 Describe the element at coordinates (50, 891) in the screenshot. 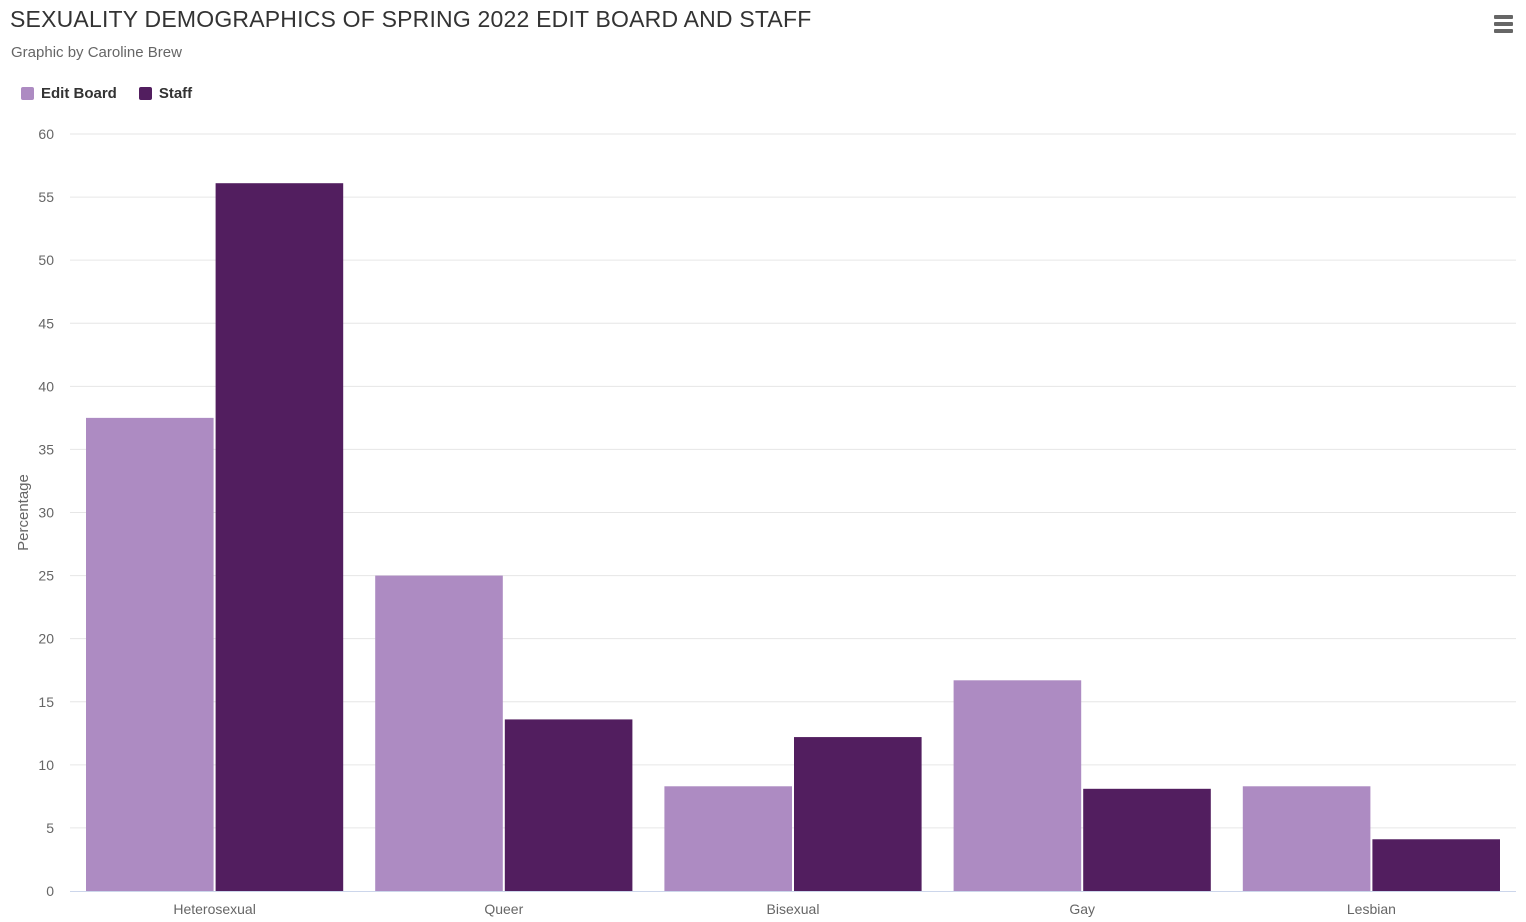

I see `y-tick-label: 0` at that location.